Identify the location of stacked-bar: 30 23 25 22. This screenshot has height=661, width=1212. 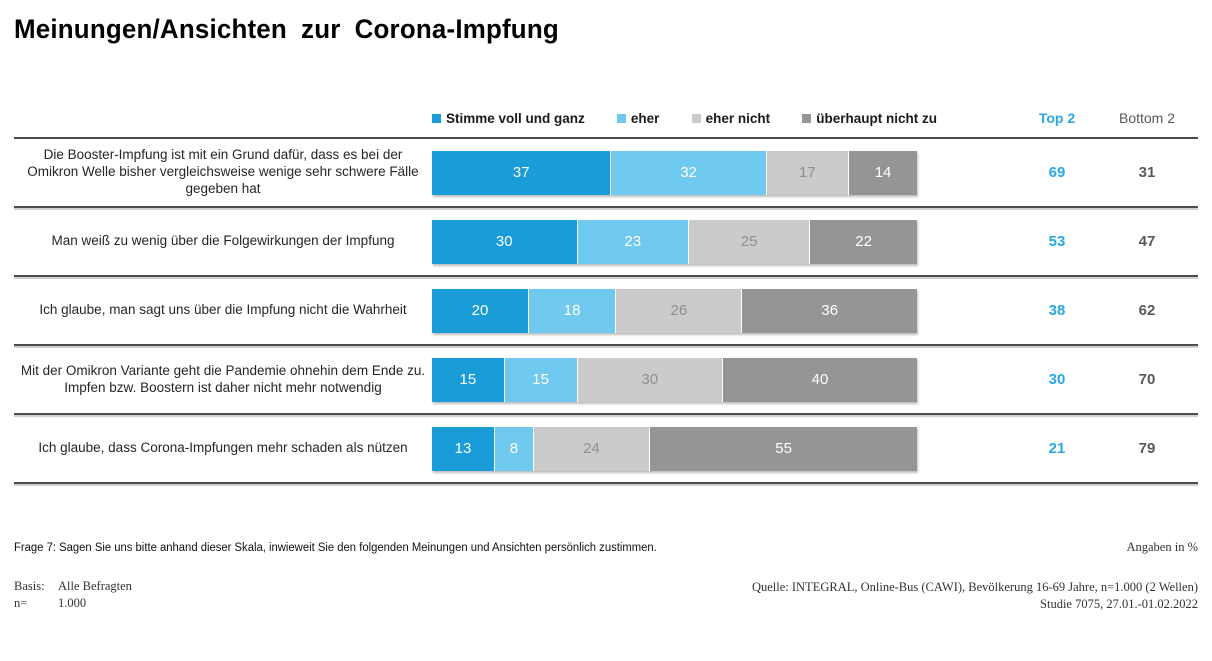
(674, 241).